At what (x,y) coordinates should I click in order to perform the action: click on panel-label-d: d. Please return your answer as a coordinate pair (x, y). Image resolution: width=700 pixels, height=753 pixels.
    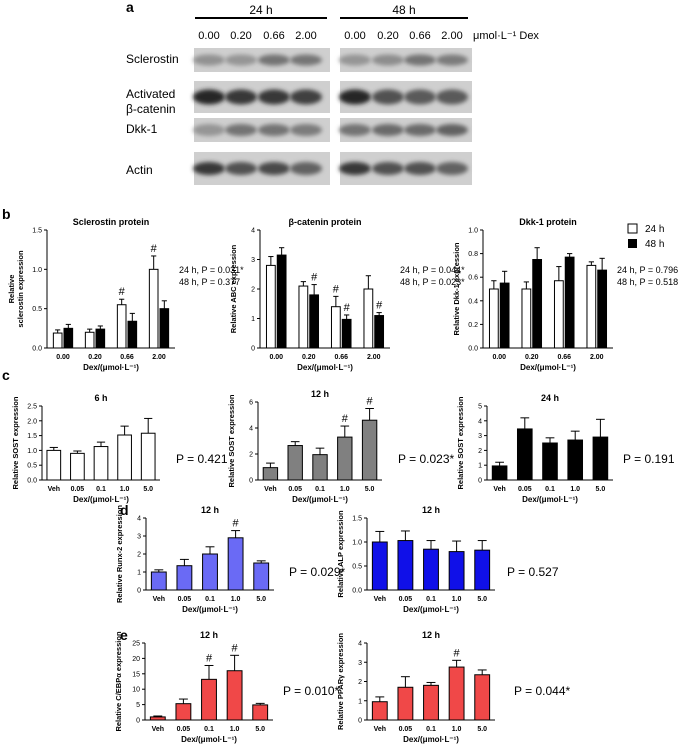
    Looking at the image, I should click on (124, 510).